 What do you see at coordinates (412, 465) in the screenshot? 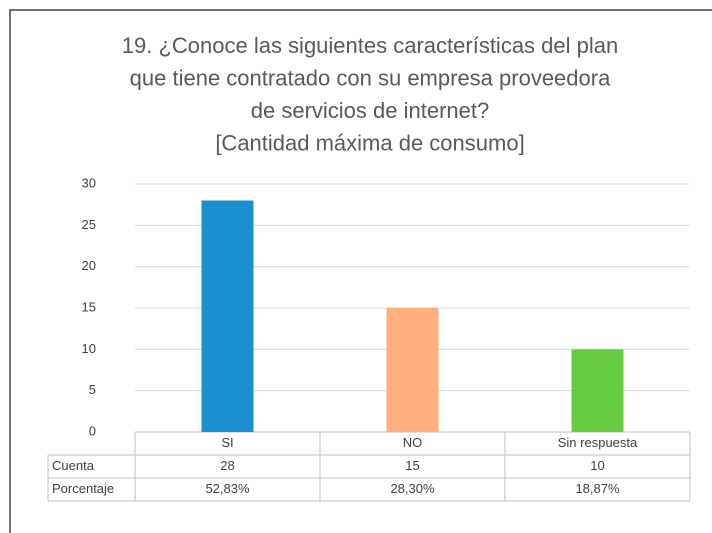
I see `table-cell: 15` at bounding box center [412, 465].